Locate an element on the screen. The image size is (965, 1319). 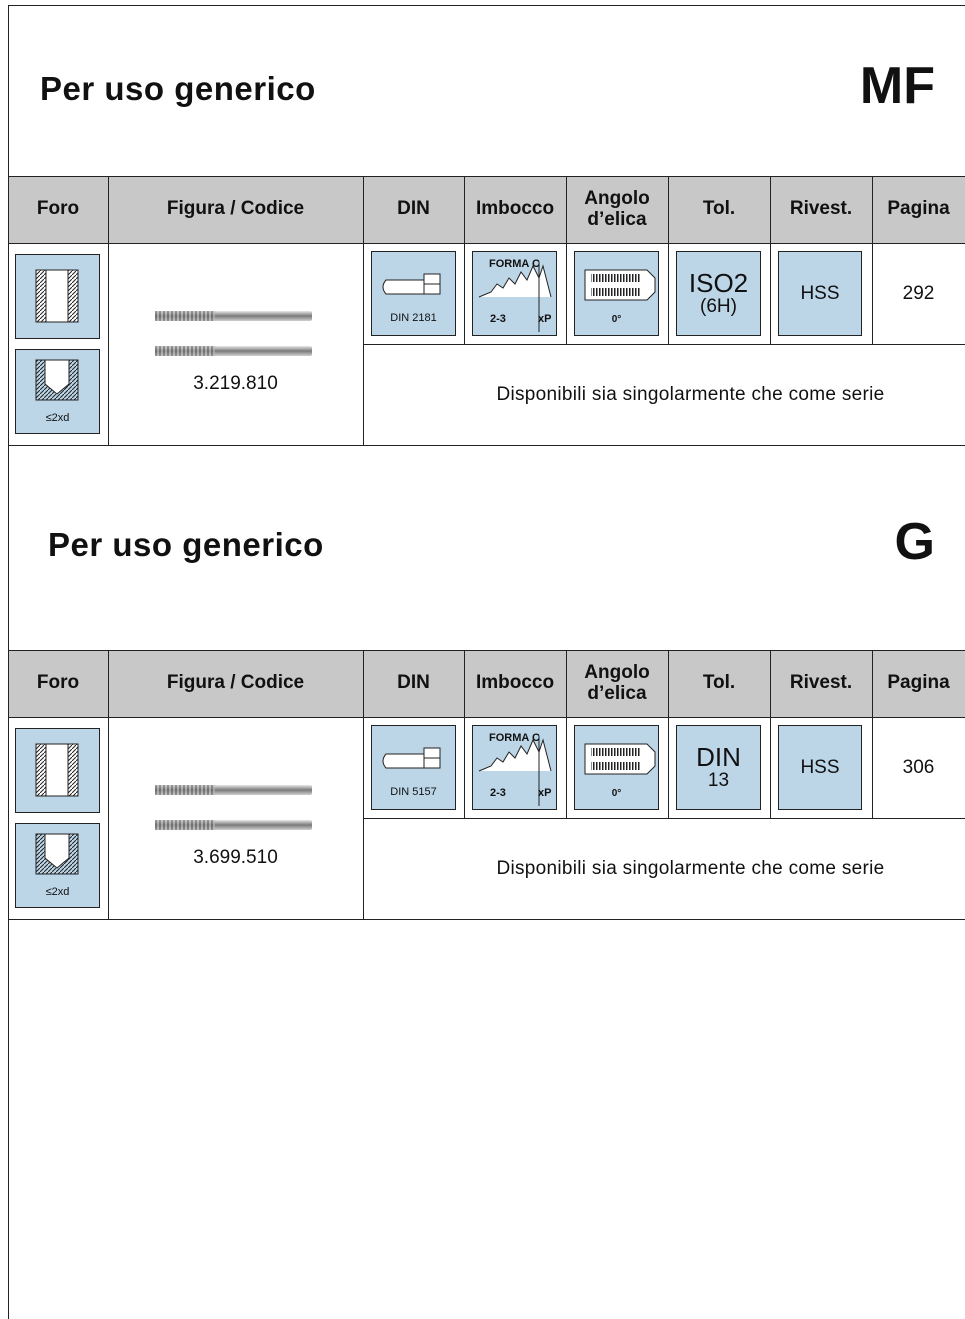
tol-main: DIN is located at coordinates (718, 757).